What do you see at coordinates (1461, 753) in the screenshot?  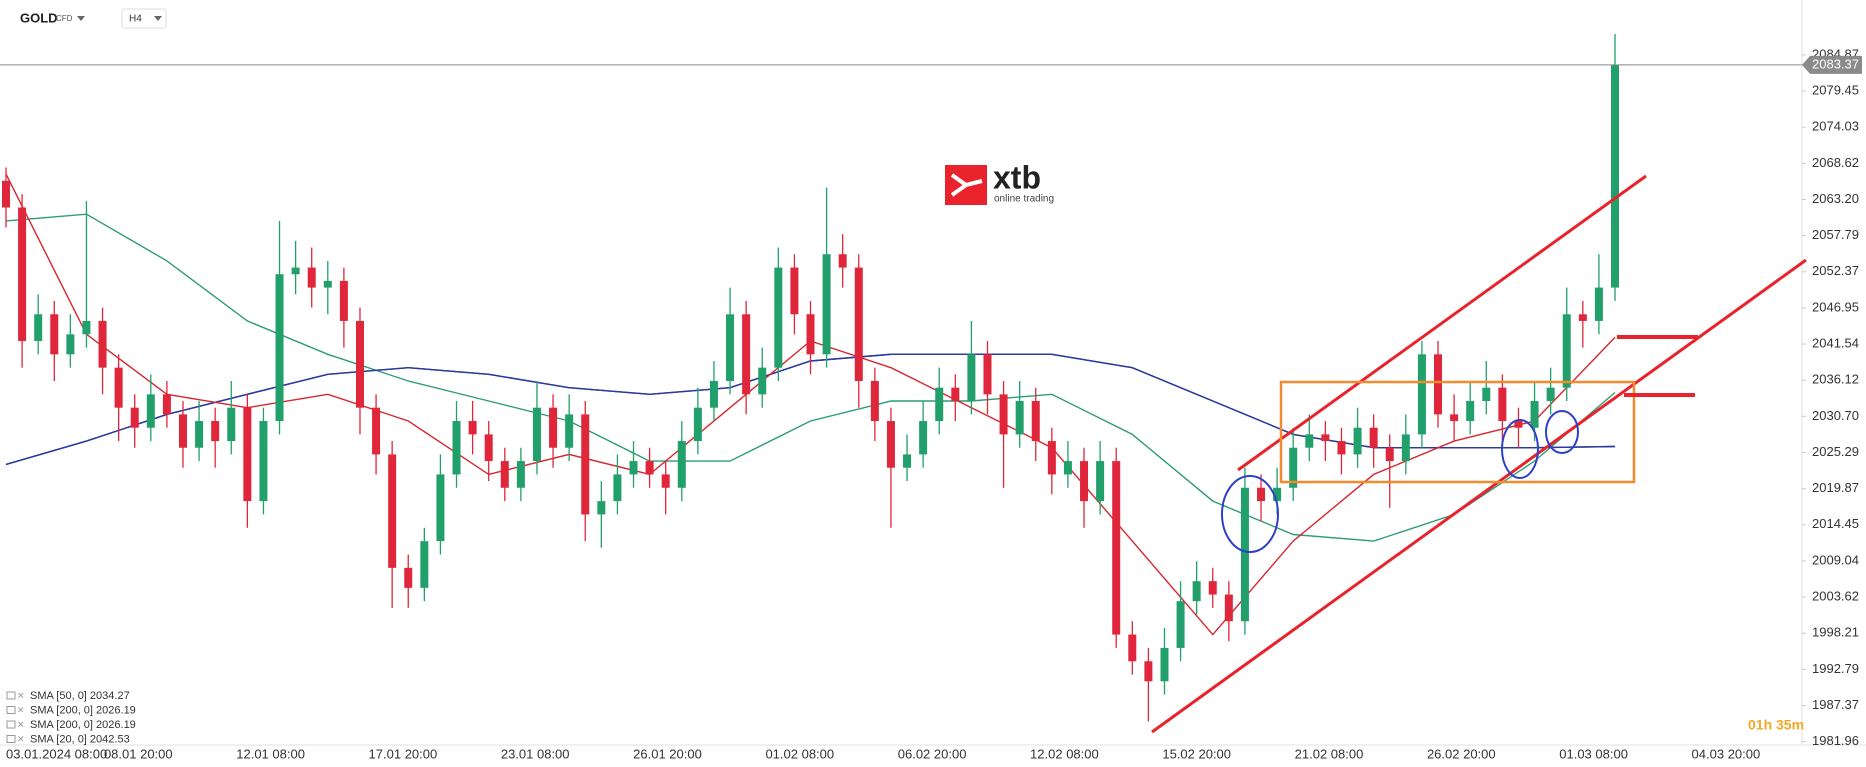 I see `x-tick-label: 26.02 20:00` at bounding box center [1461, 753].